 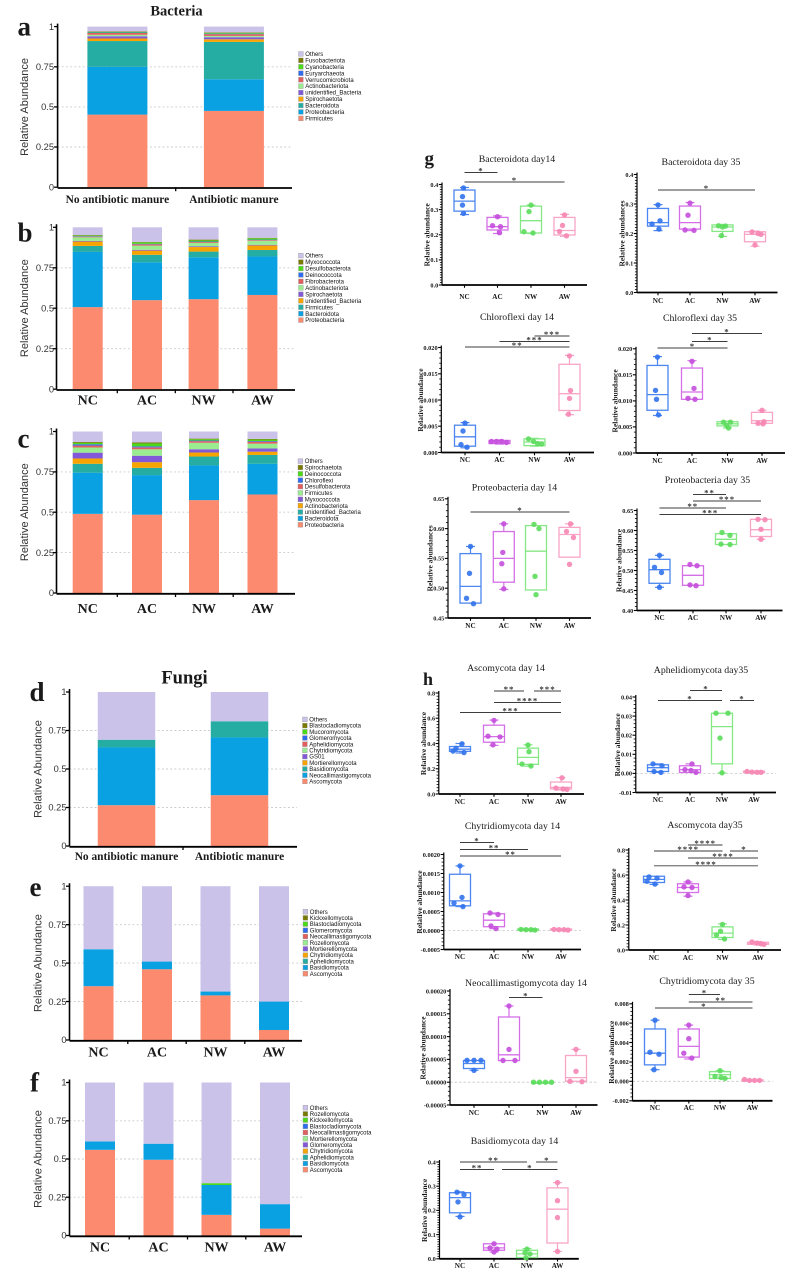 I want to click on svg-text: Bacteroidota day 35, so click(x=701, y=162).